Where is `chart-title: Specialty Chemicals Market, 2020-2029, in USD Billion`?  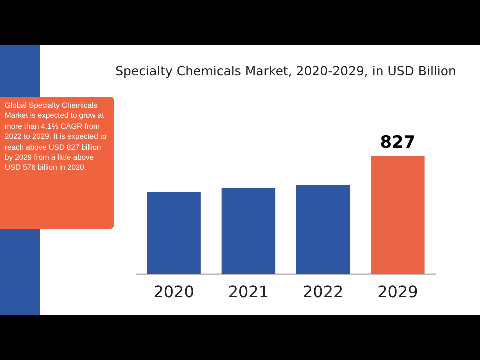 chart-title: Specialty Chemicals Market, 2020-2029, in USD Billion is located at coordinates (286, 71).